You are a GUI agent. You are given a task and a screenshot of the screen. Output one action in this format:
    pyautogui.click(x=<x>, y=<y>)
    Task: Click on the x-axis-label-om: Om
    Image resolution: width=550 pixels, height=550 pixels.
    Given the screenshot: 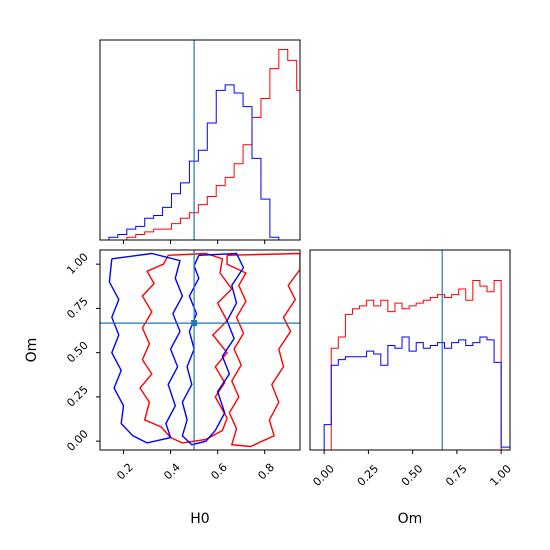 What is the action you would take?
    pyautogui.click(x=410, y=519)
    